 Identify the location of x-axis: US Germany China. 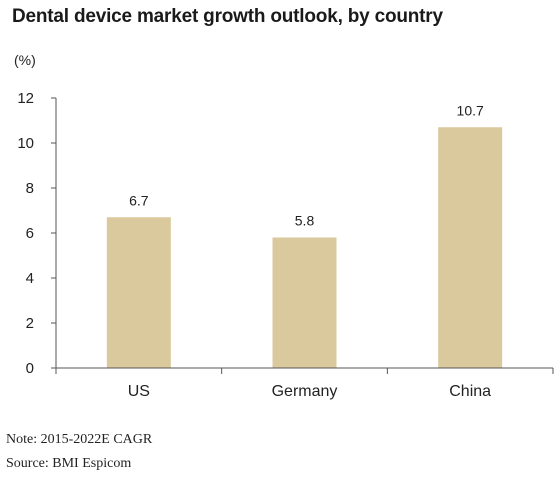
(304, 383).